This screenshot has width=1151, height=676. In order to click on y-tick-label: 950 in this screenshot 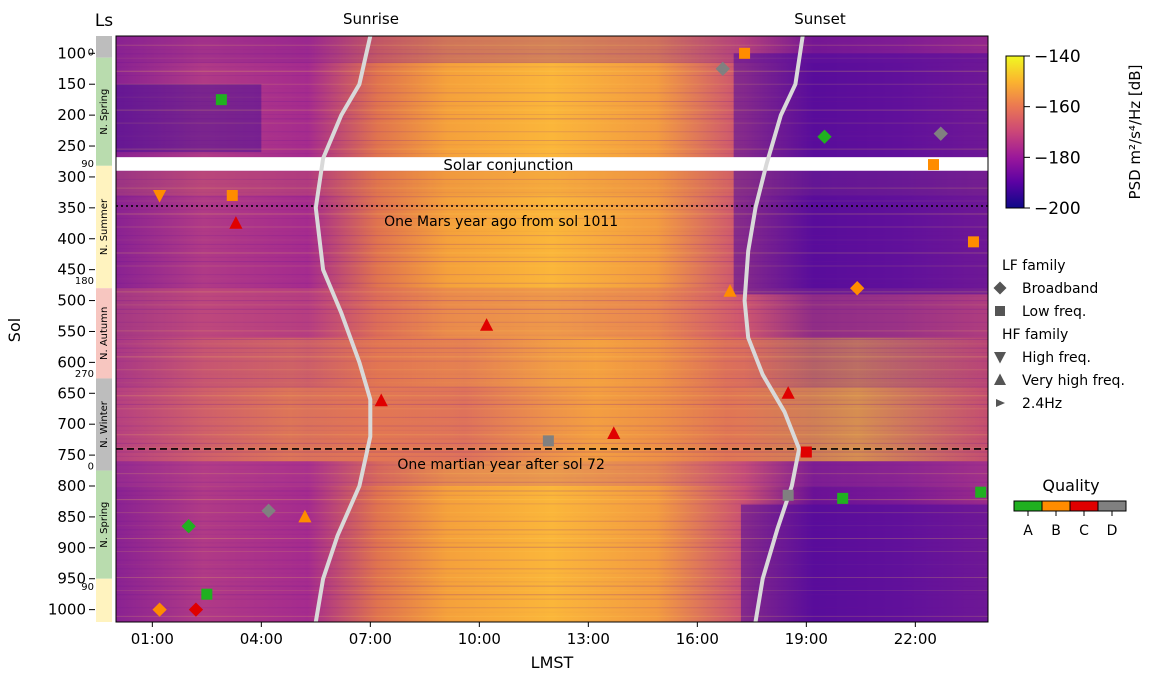, I will do `click(71, 579)`.